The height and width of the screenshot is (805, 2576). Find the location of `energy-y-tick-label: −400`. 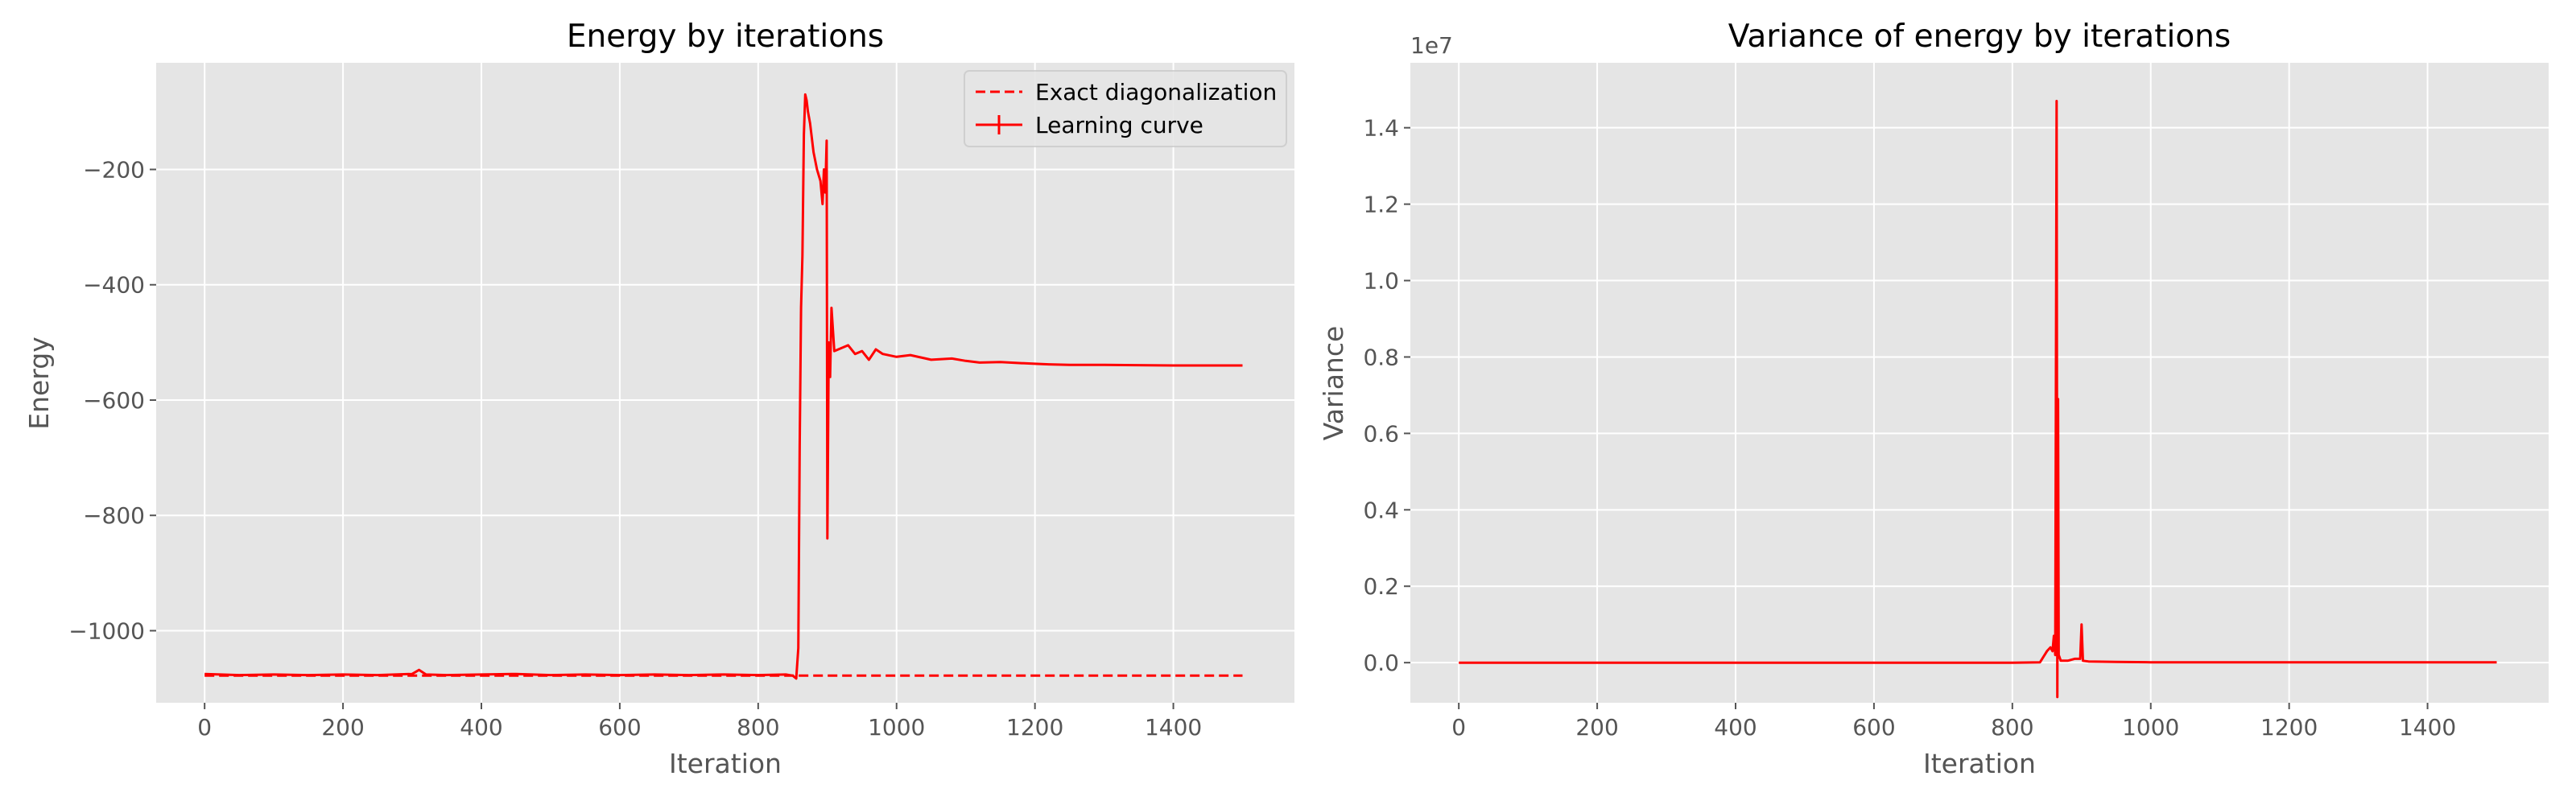

energy-y-tick-label: −400 is located at coordinates (114, 285).